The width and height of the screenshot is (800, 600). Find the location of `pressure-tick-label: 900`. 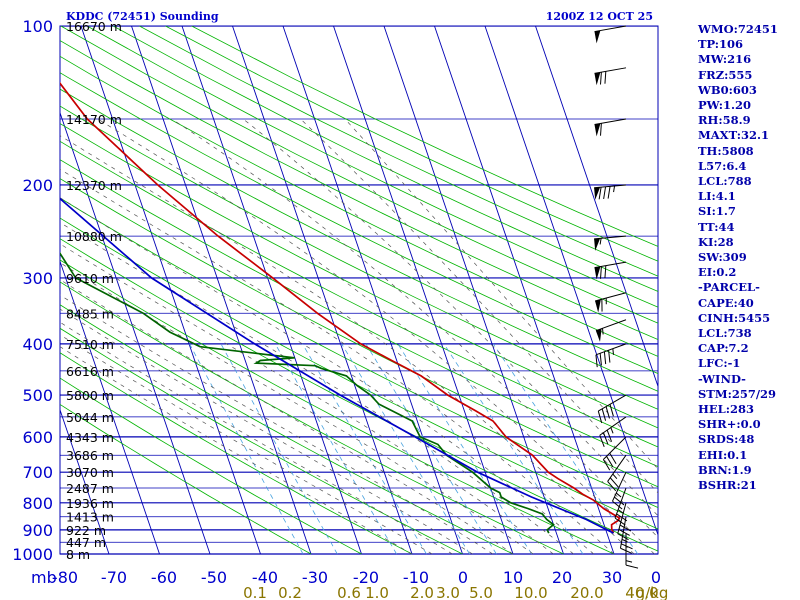

pressure-tick-label: 900 is located at coordinates (37, 530).